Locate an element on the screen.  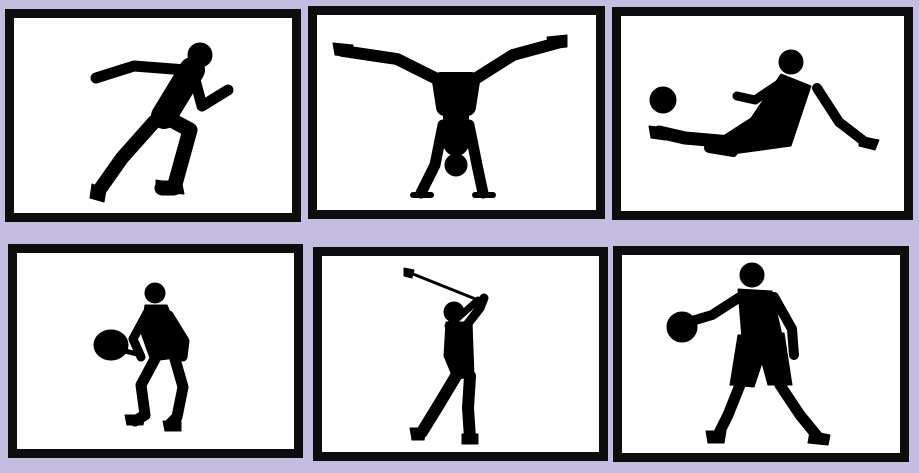
volleyball-dive-silhouette-icon is located at coordinates (764, 103).